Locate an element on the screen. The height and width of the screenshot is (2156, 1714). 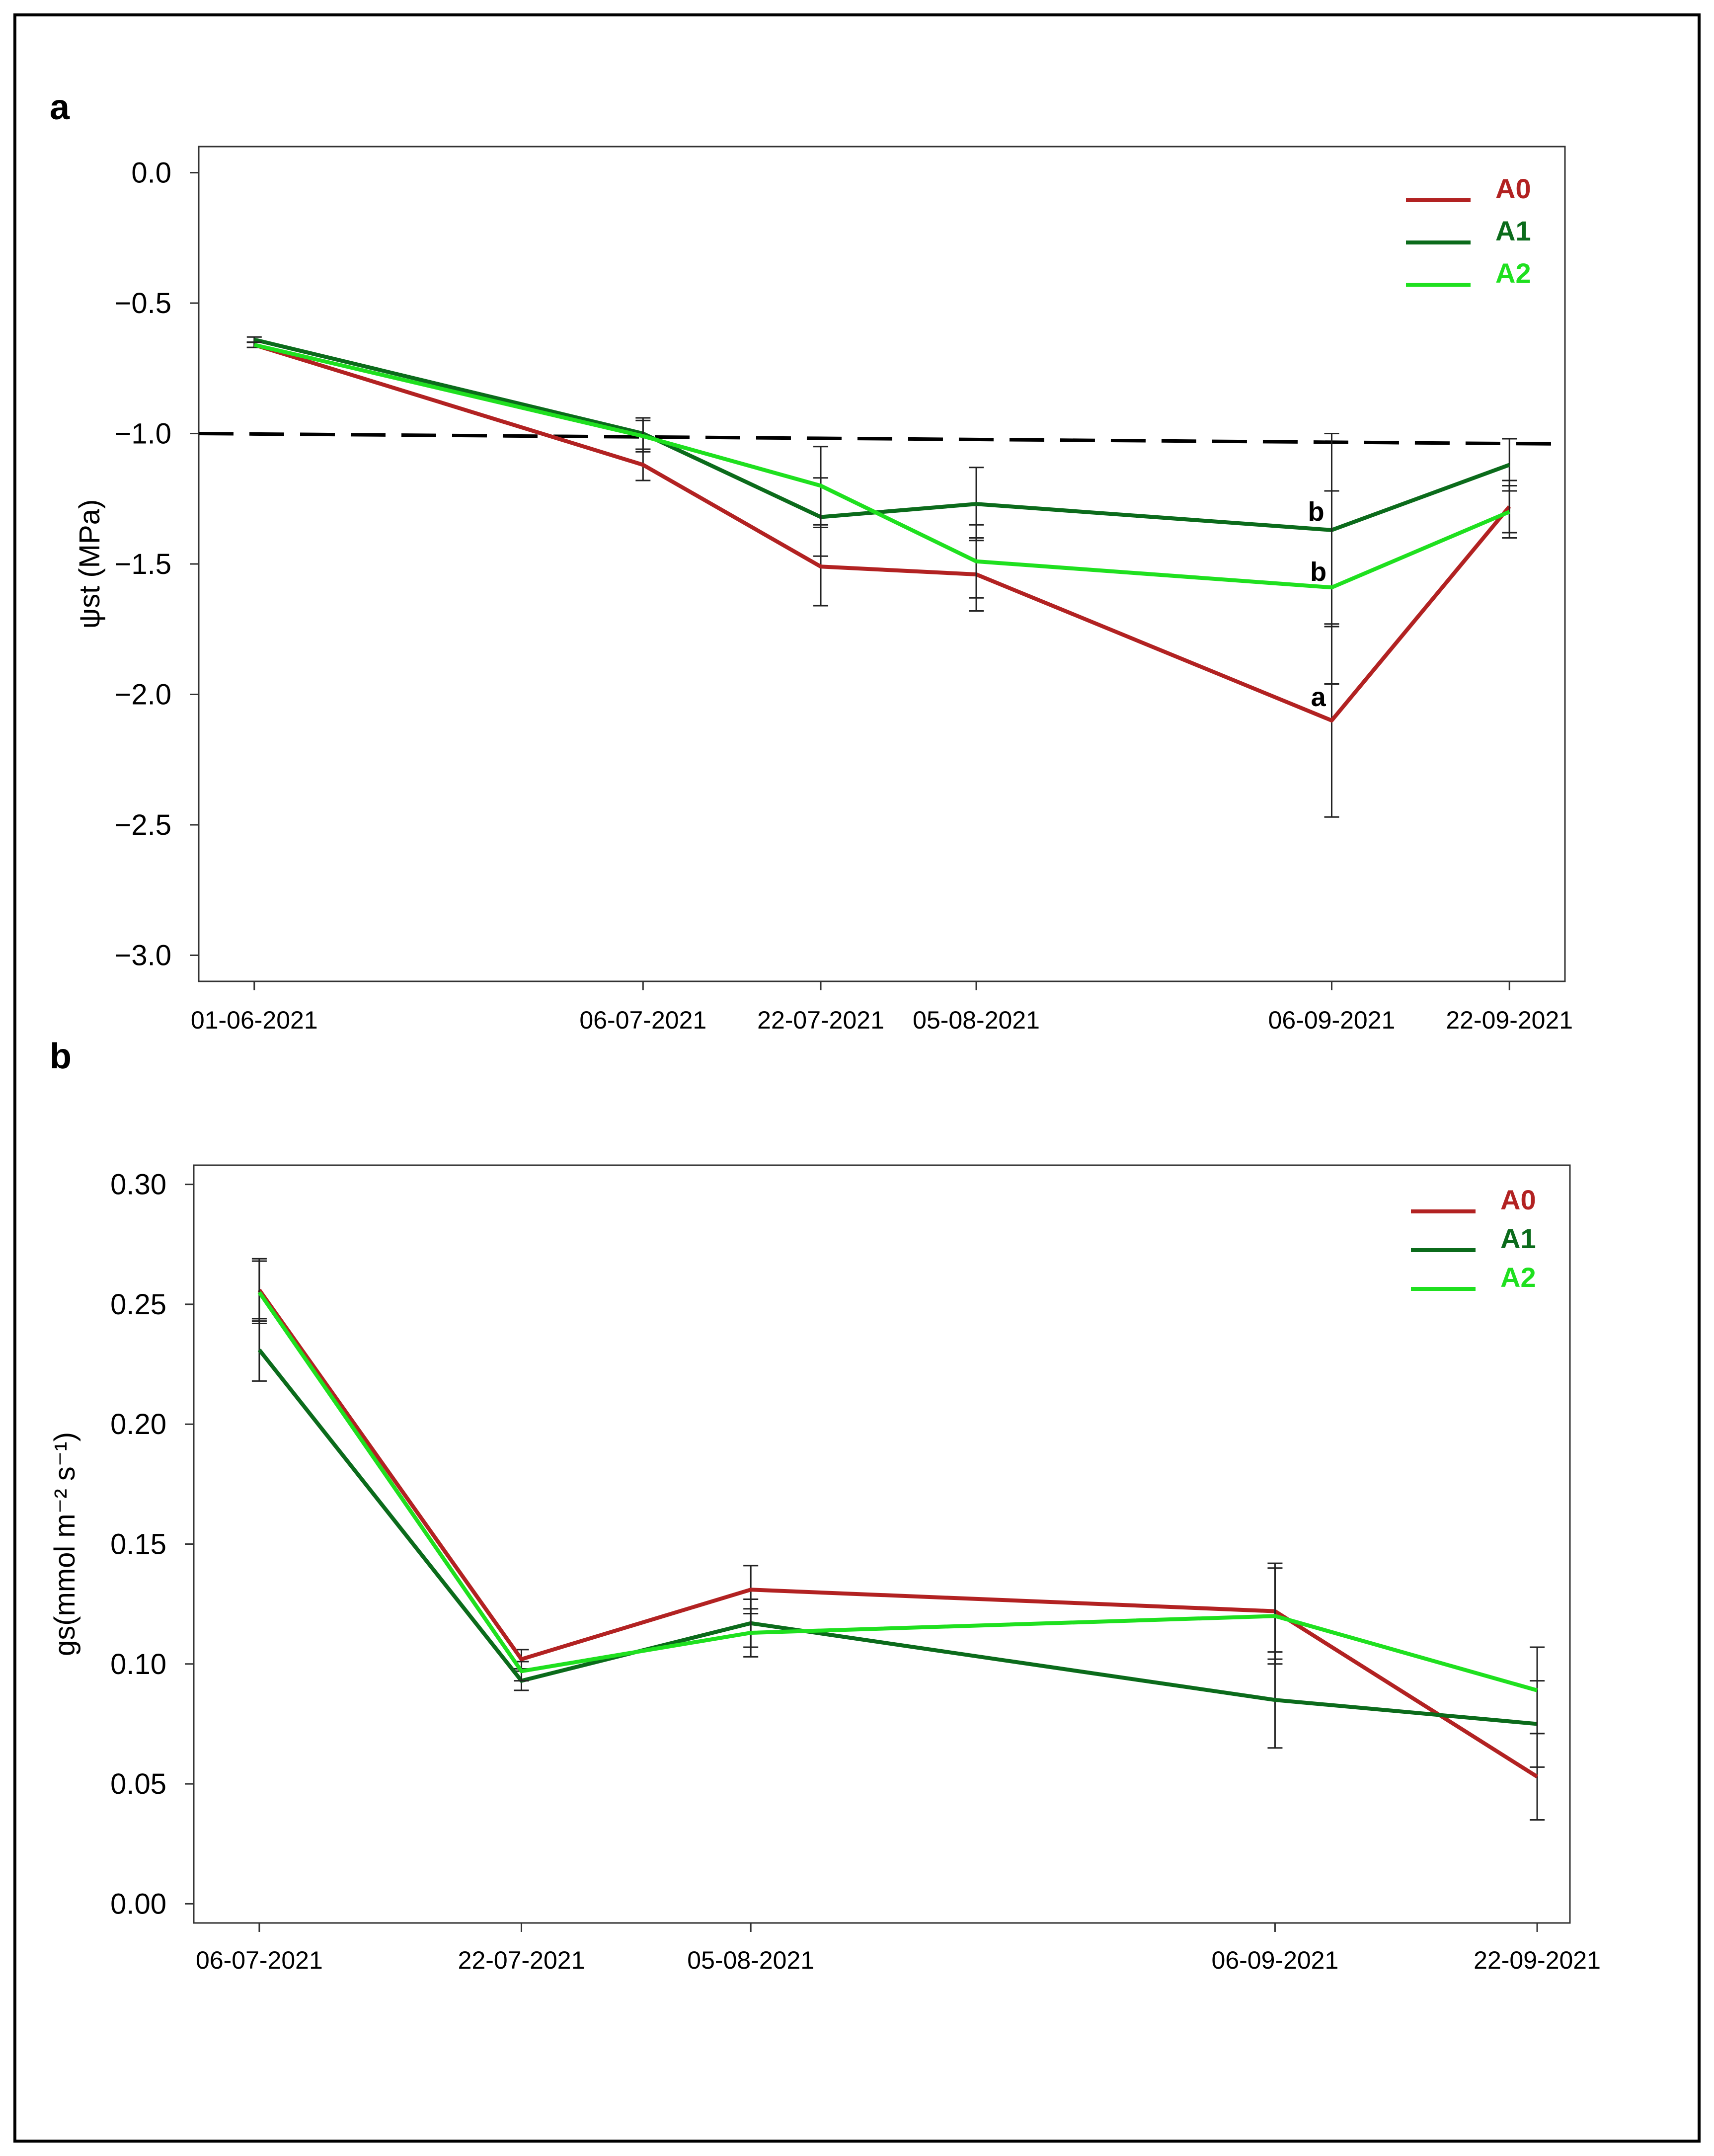
y-tick-label: 0.10 is located at coordinates (138, 1664).